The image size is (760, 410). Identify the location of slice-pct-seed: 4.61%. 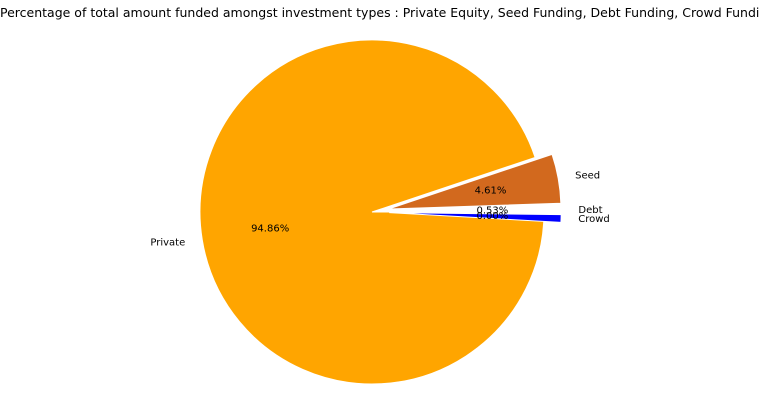
(491, 191).